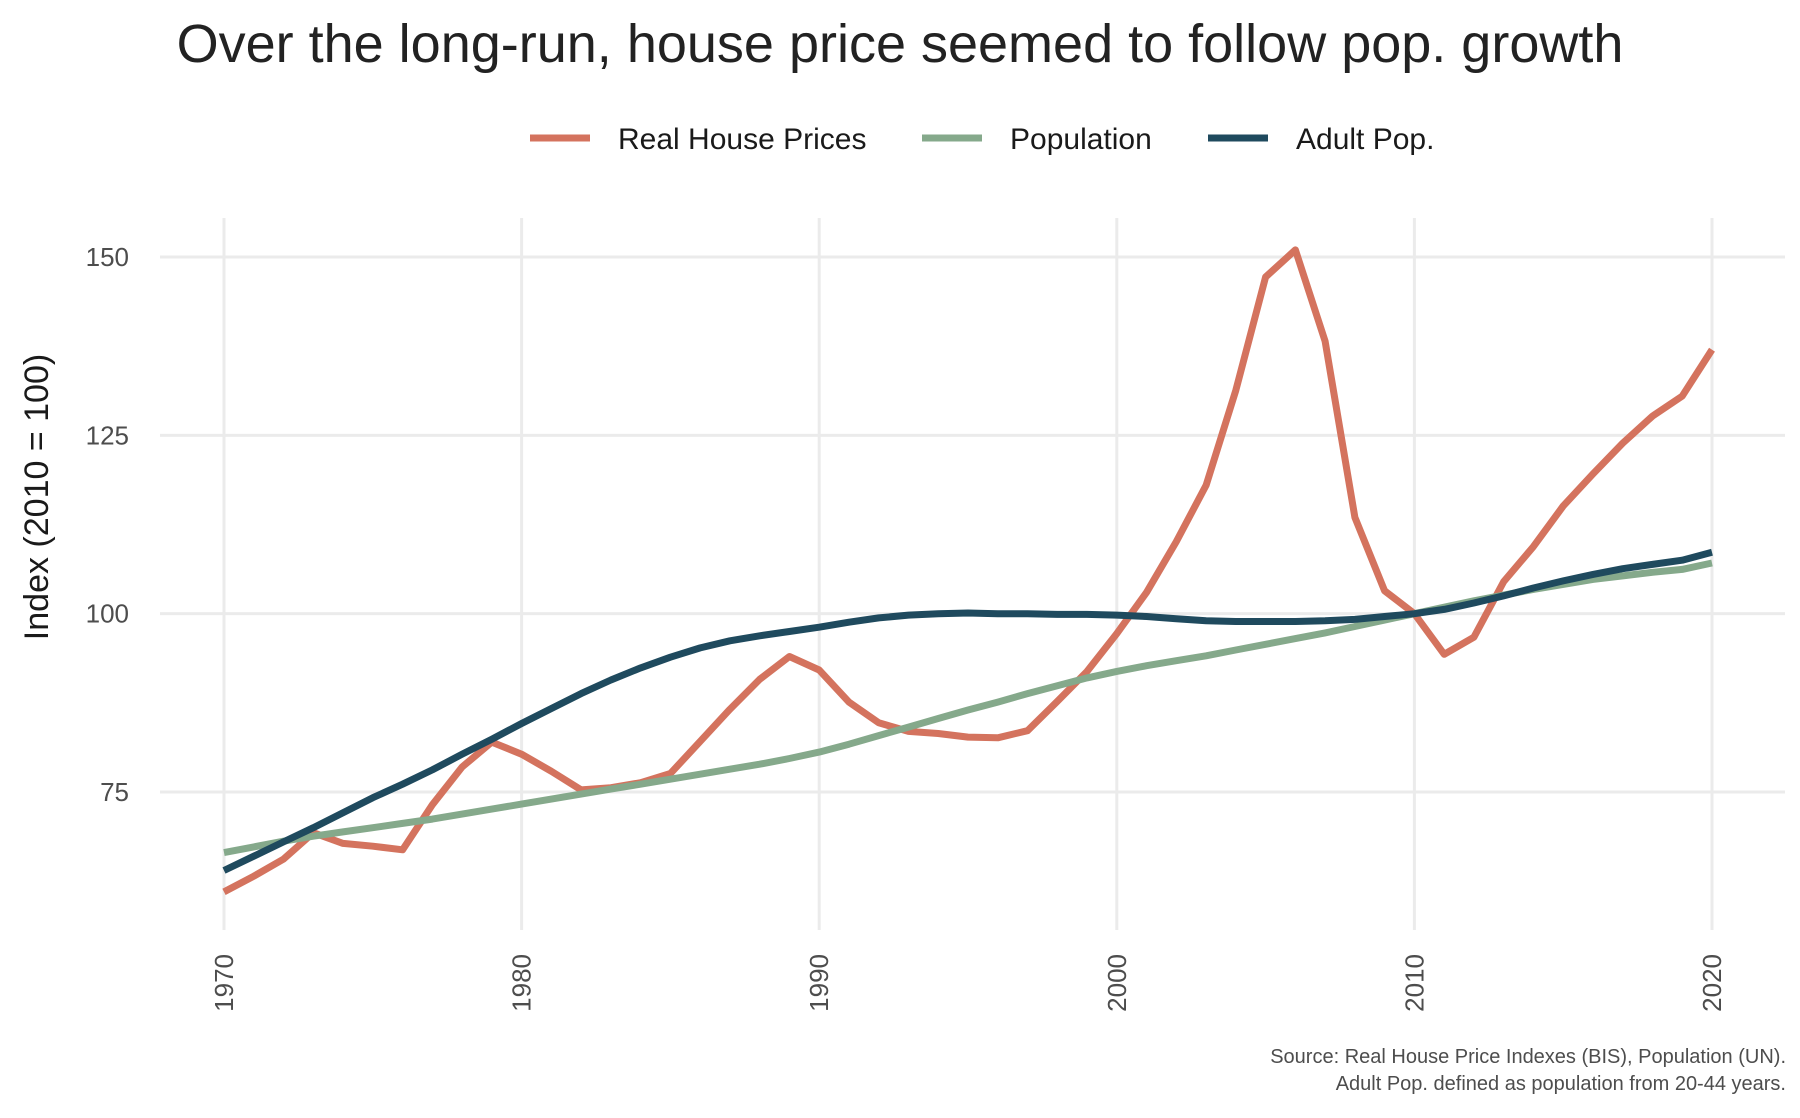 The height and width of the screenshot is (1118, 1800). I want to click on x-axis-ticks: 1970 1980 1990 2000 2010 2020, so click(968, 983).